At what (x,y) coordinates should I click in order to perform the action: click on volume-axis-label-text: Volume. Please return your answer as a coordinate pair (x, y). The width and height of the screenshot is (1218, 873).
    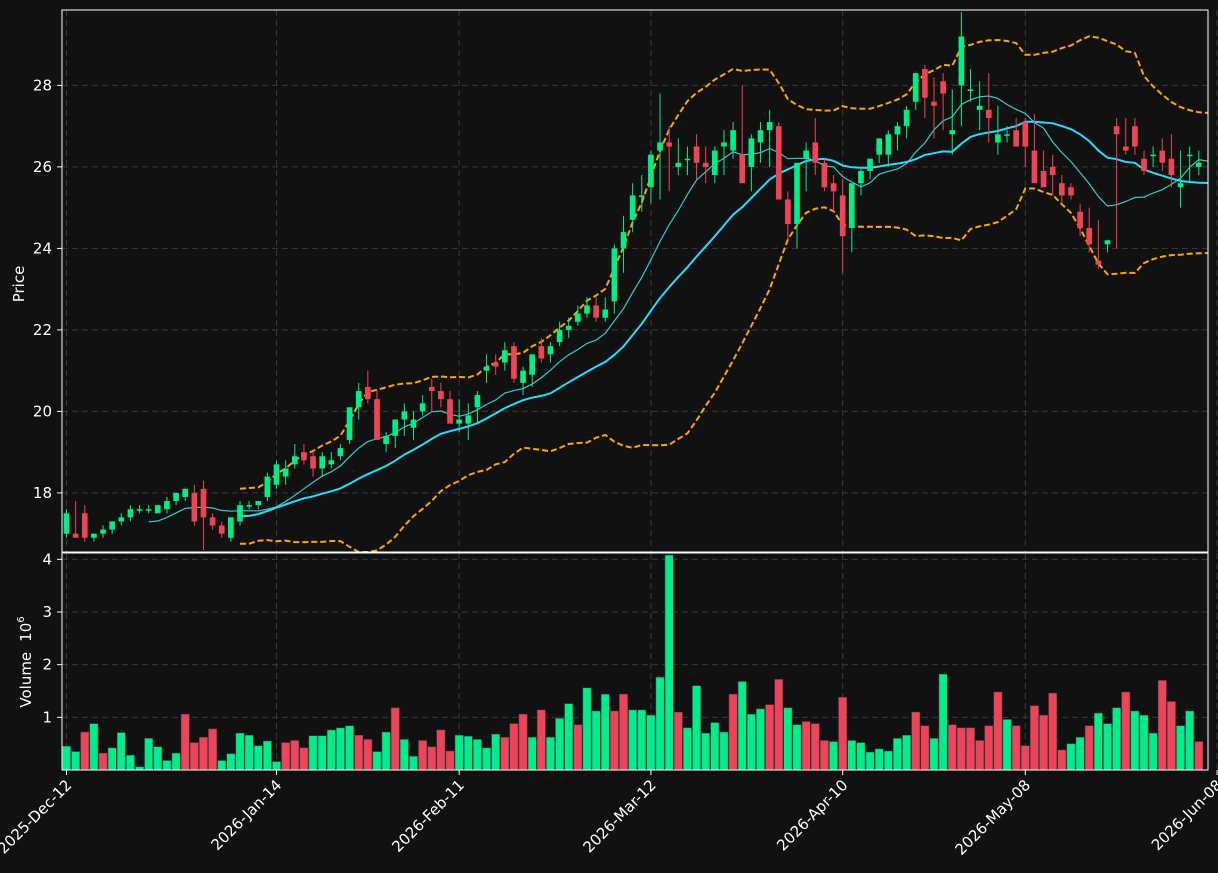
    Looking at the image, I should click on (26, 680).